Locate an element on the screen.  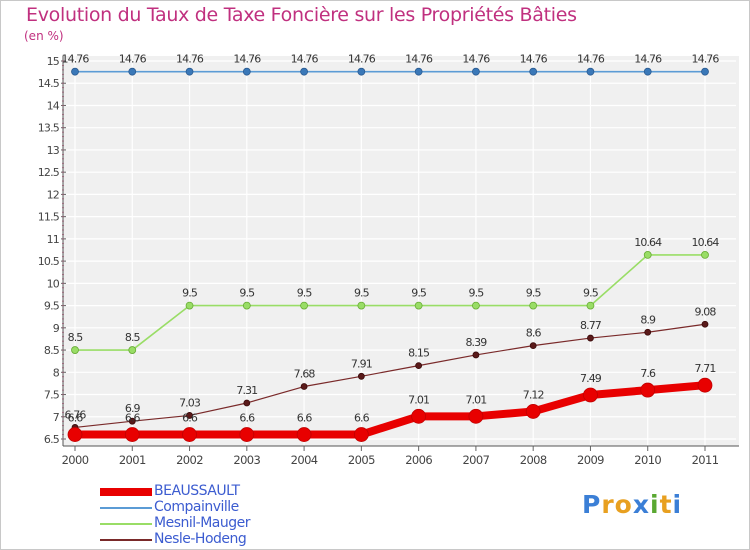
x-tick-label: 2002 is located at coordinates (189, 460).